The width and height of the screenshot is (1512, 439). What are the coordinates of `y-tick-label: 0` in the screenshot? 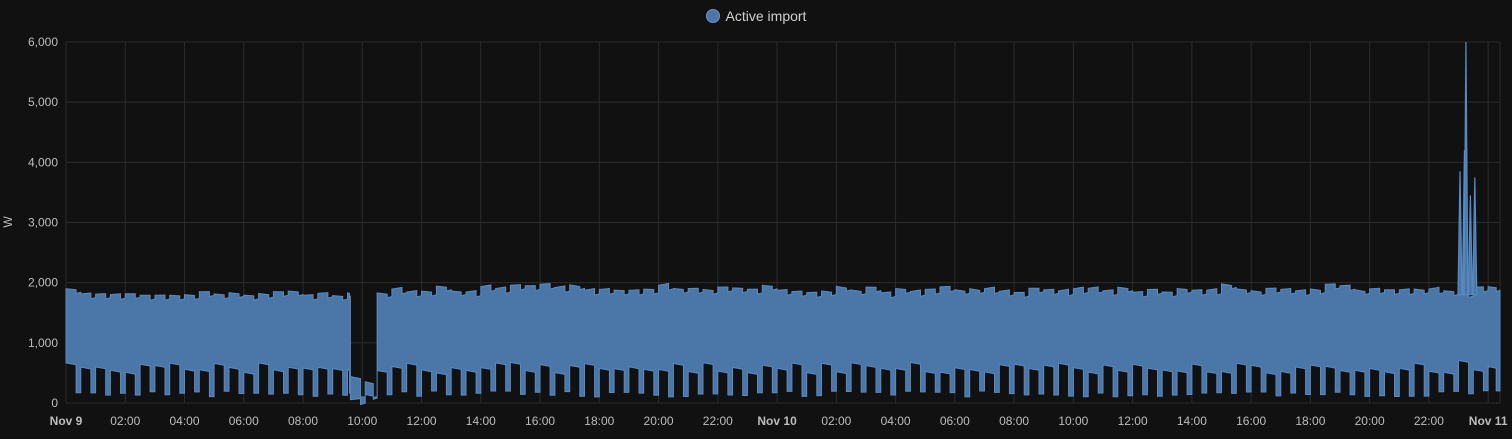 It's located at (54, 403).